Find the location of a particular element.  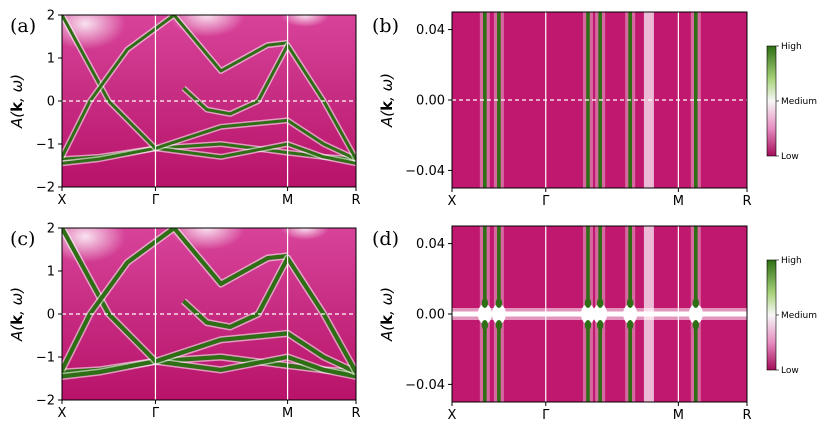

crossing-5-node is located at coordinates (695, 314).